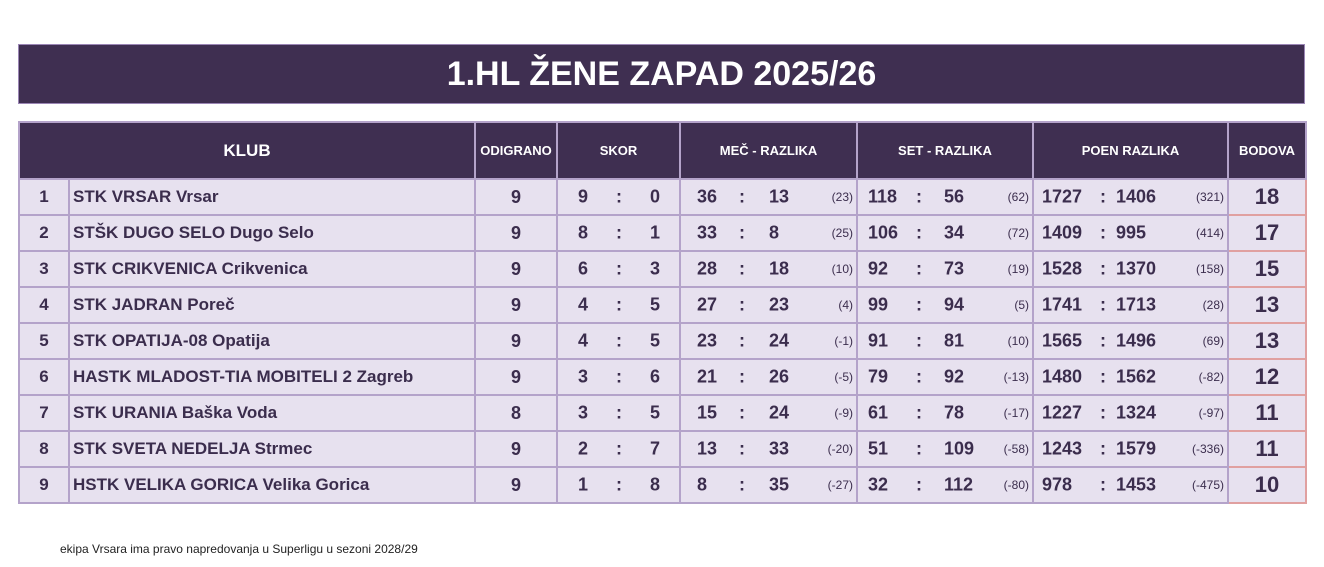  I want to click on mec-difference: (-20), so click(840, 449).